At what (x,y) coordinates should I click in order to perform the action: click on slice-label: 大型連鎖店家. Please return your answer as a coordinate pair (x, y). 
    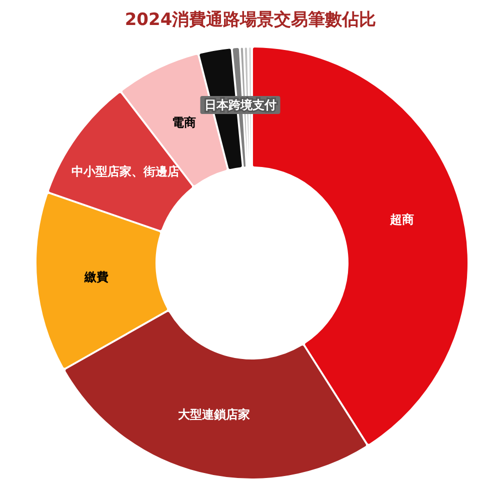
    Looking at the image, I should click on (214, 414).